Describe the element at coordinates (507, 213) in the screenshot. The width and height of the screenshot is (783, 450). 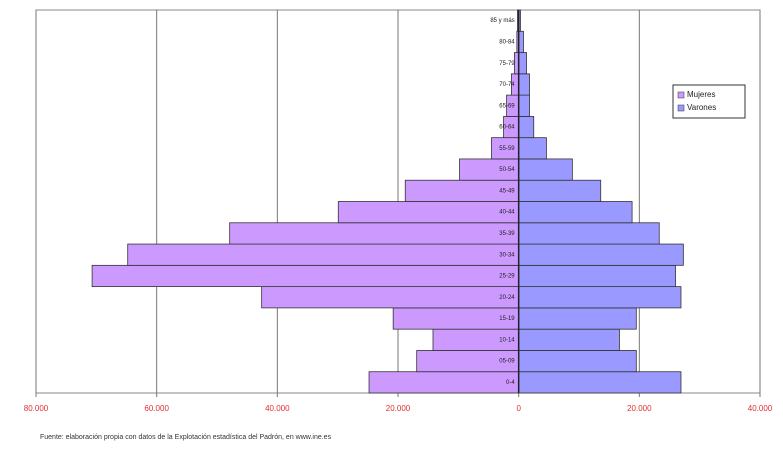
I see `y-tick-label: 40-44` at that location.